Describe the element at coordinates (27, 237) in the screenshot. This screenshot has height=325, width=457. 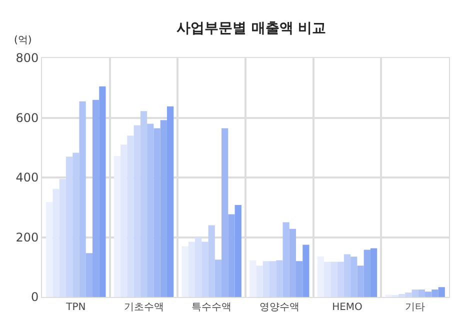
I see `y-tick-label: 200` at that location.